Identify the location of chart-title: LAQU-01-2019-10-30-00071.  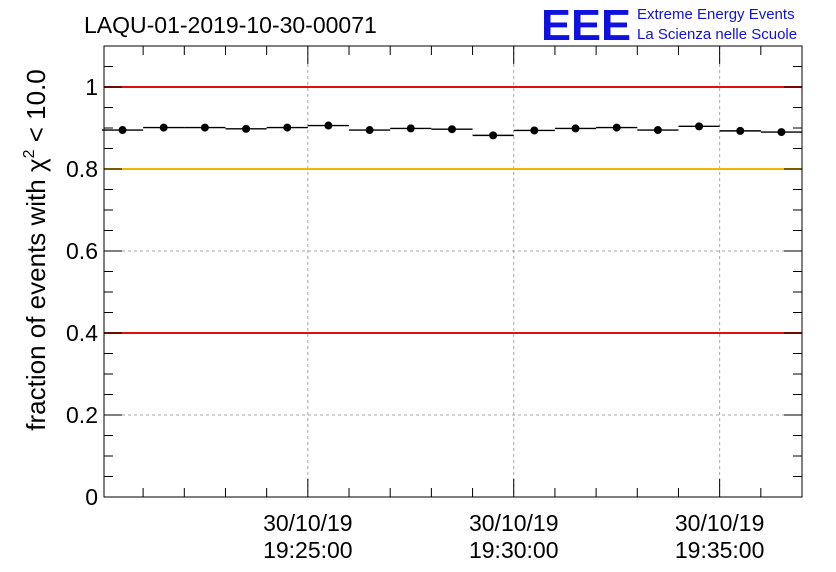
(230, 25).